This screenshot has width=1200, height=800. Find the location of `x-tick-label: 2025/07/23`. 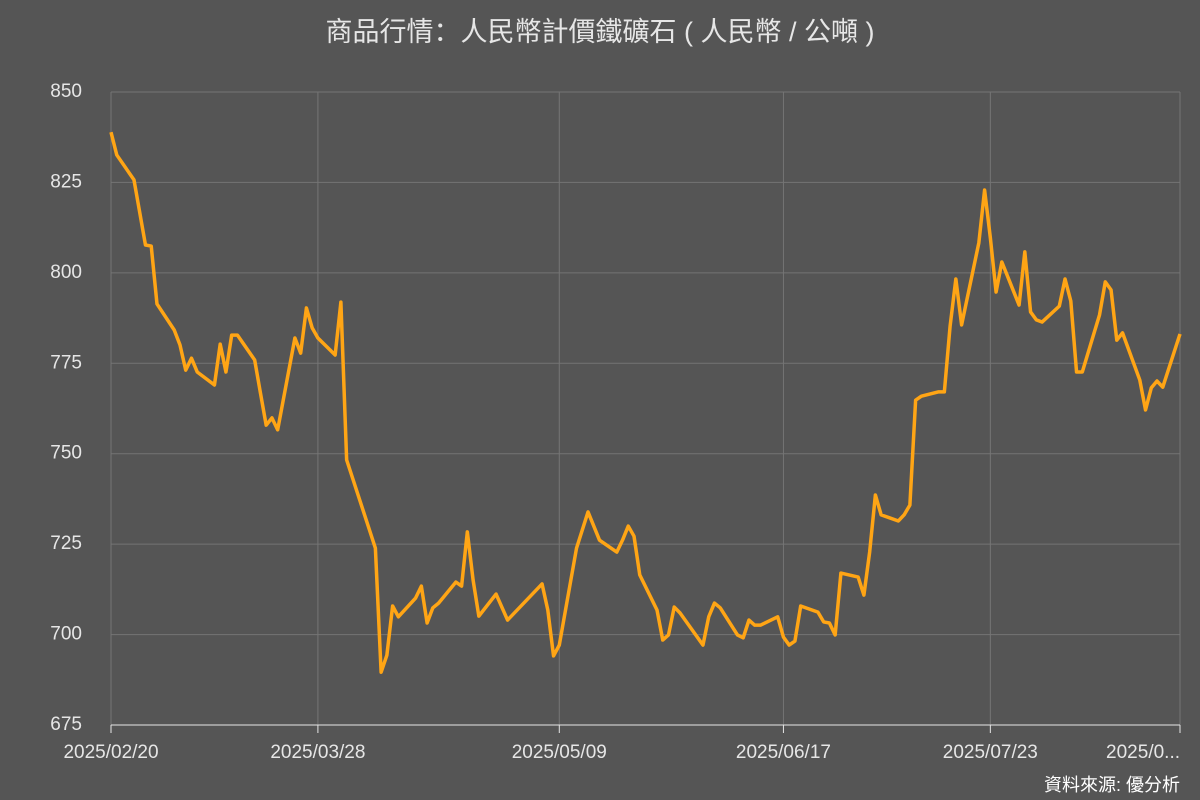

x-tick-label: 2025/07/23 is located at coordinates (990, 752).